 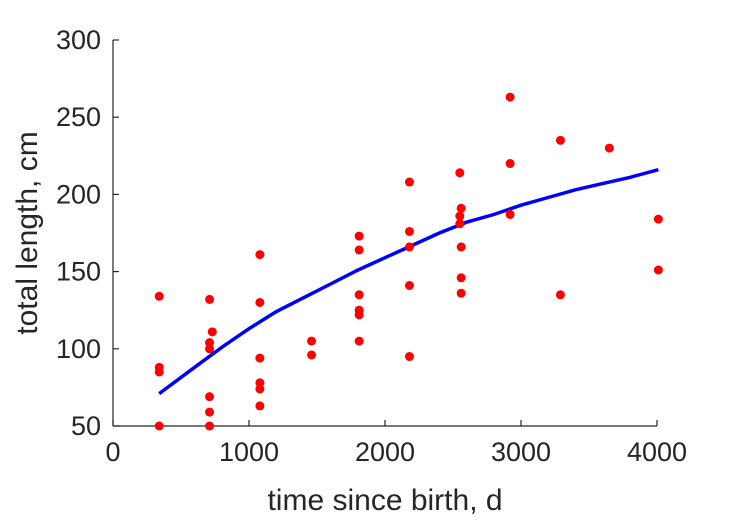 I want to click on x-tick-label: 2000, so click(x=385, y=452).